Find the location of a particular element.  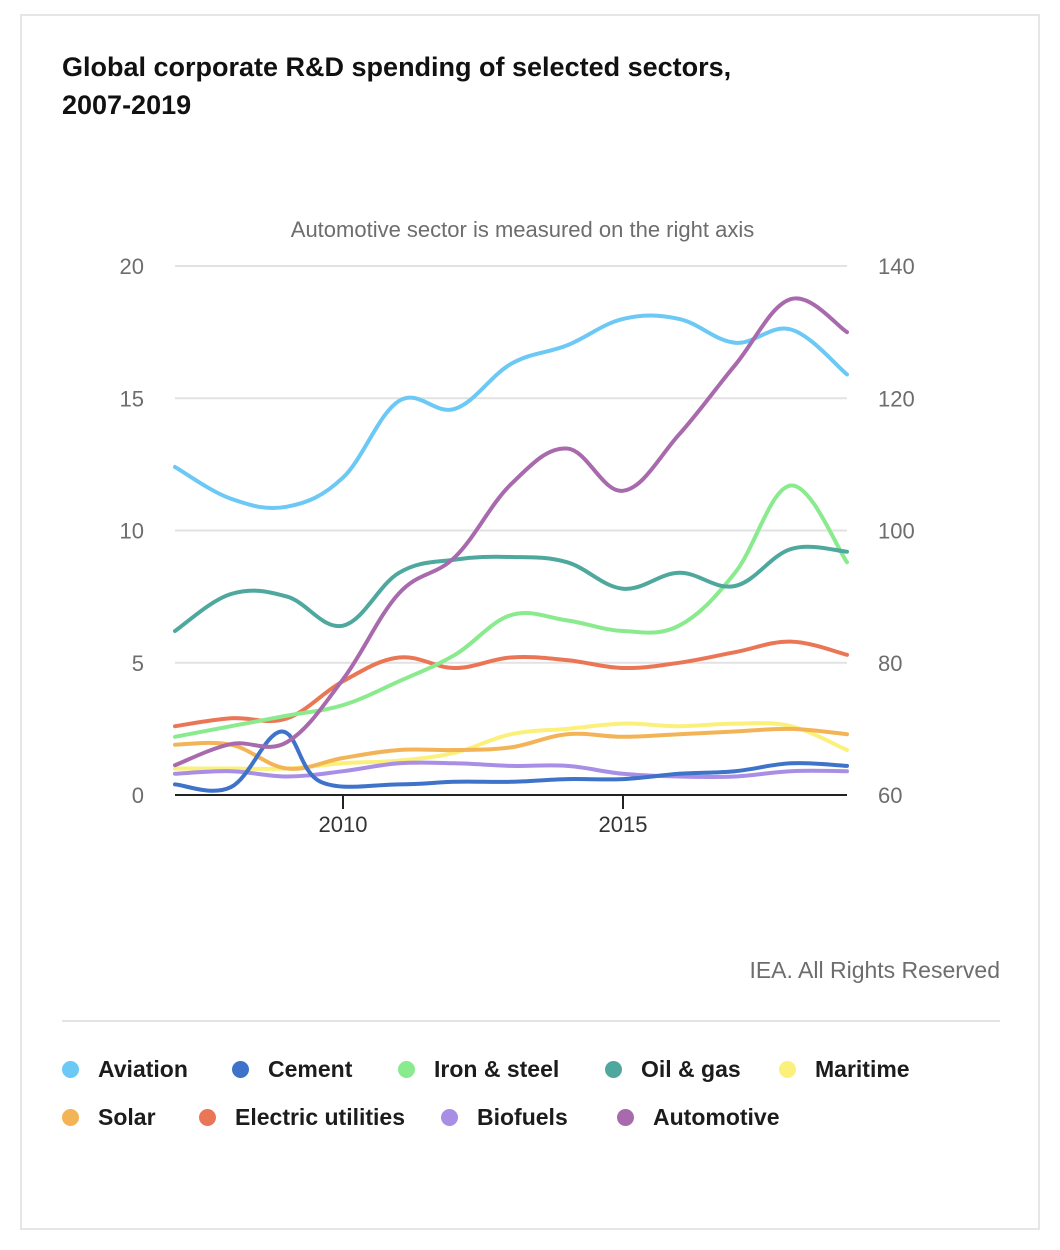

y-right-tick-label: 120 is located at coordinates (896, 398).